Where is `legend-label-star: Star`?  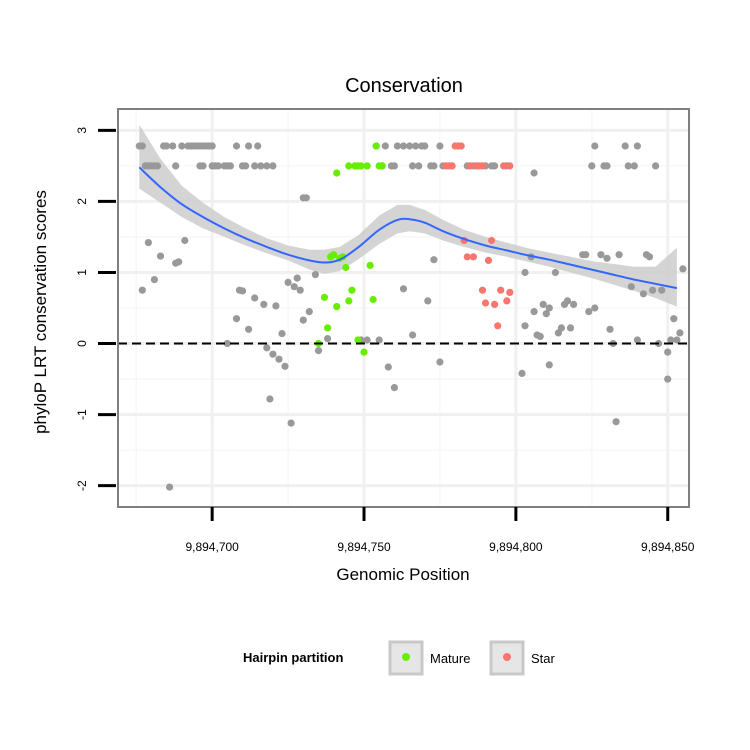 legend-label-star: Star is located at coordinates (543, 658).